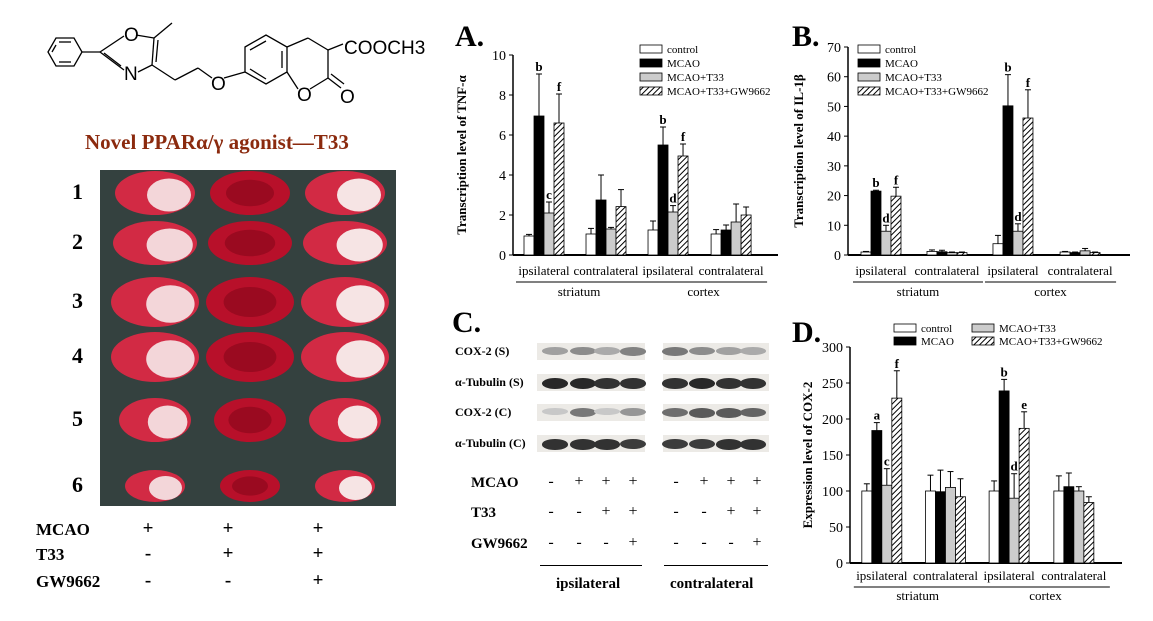 The width and height of the screenshot is (1153, 621). I want to click on y-axis-label: Transcription level of IL-1β, so click(798, 151).